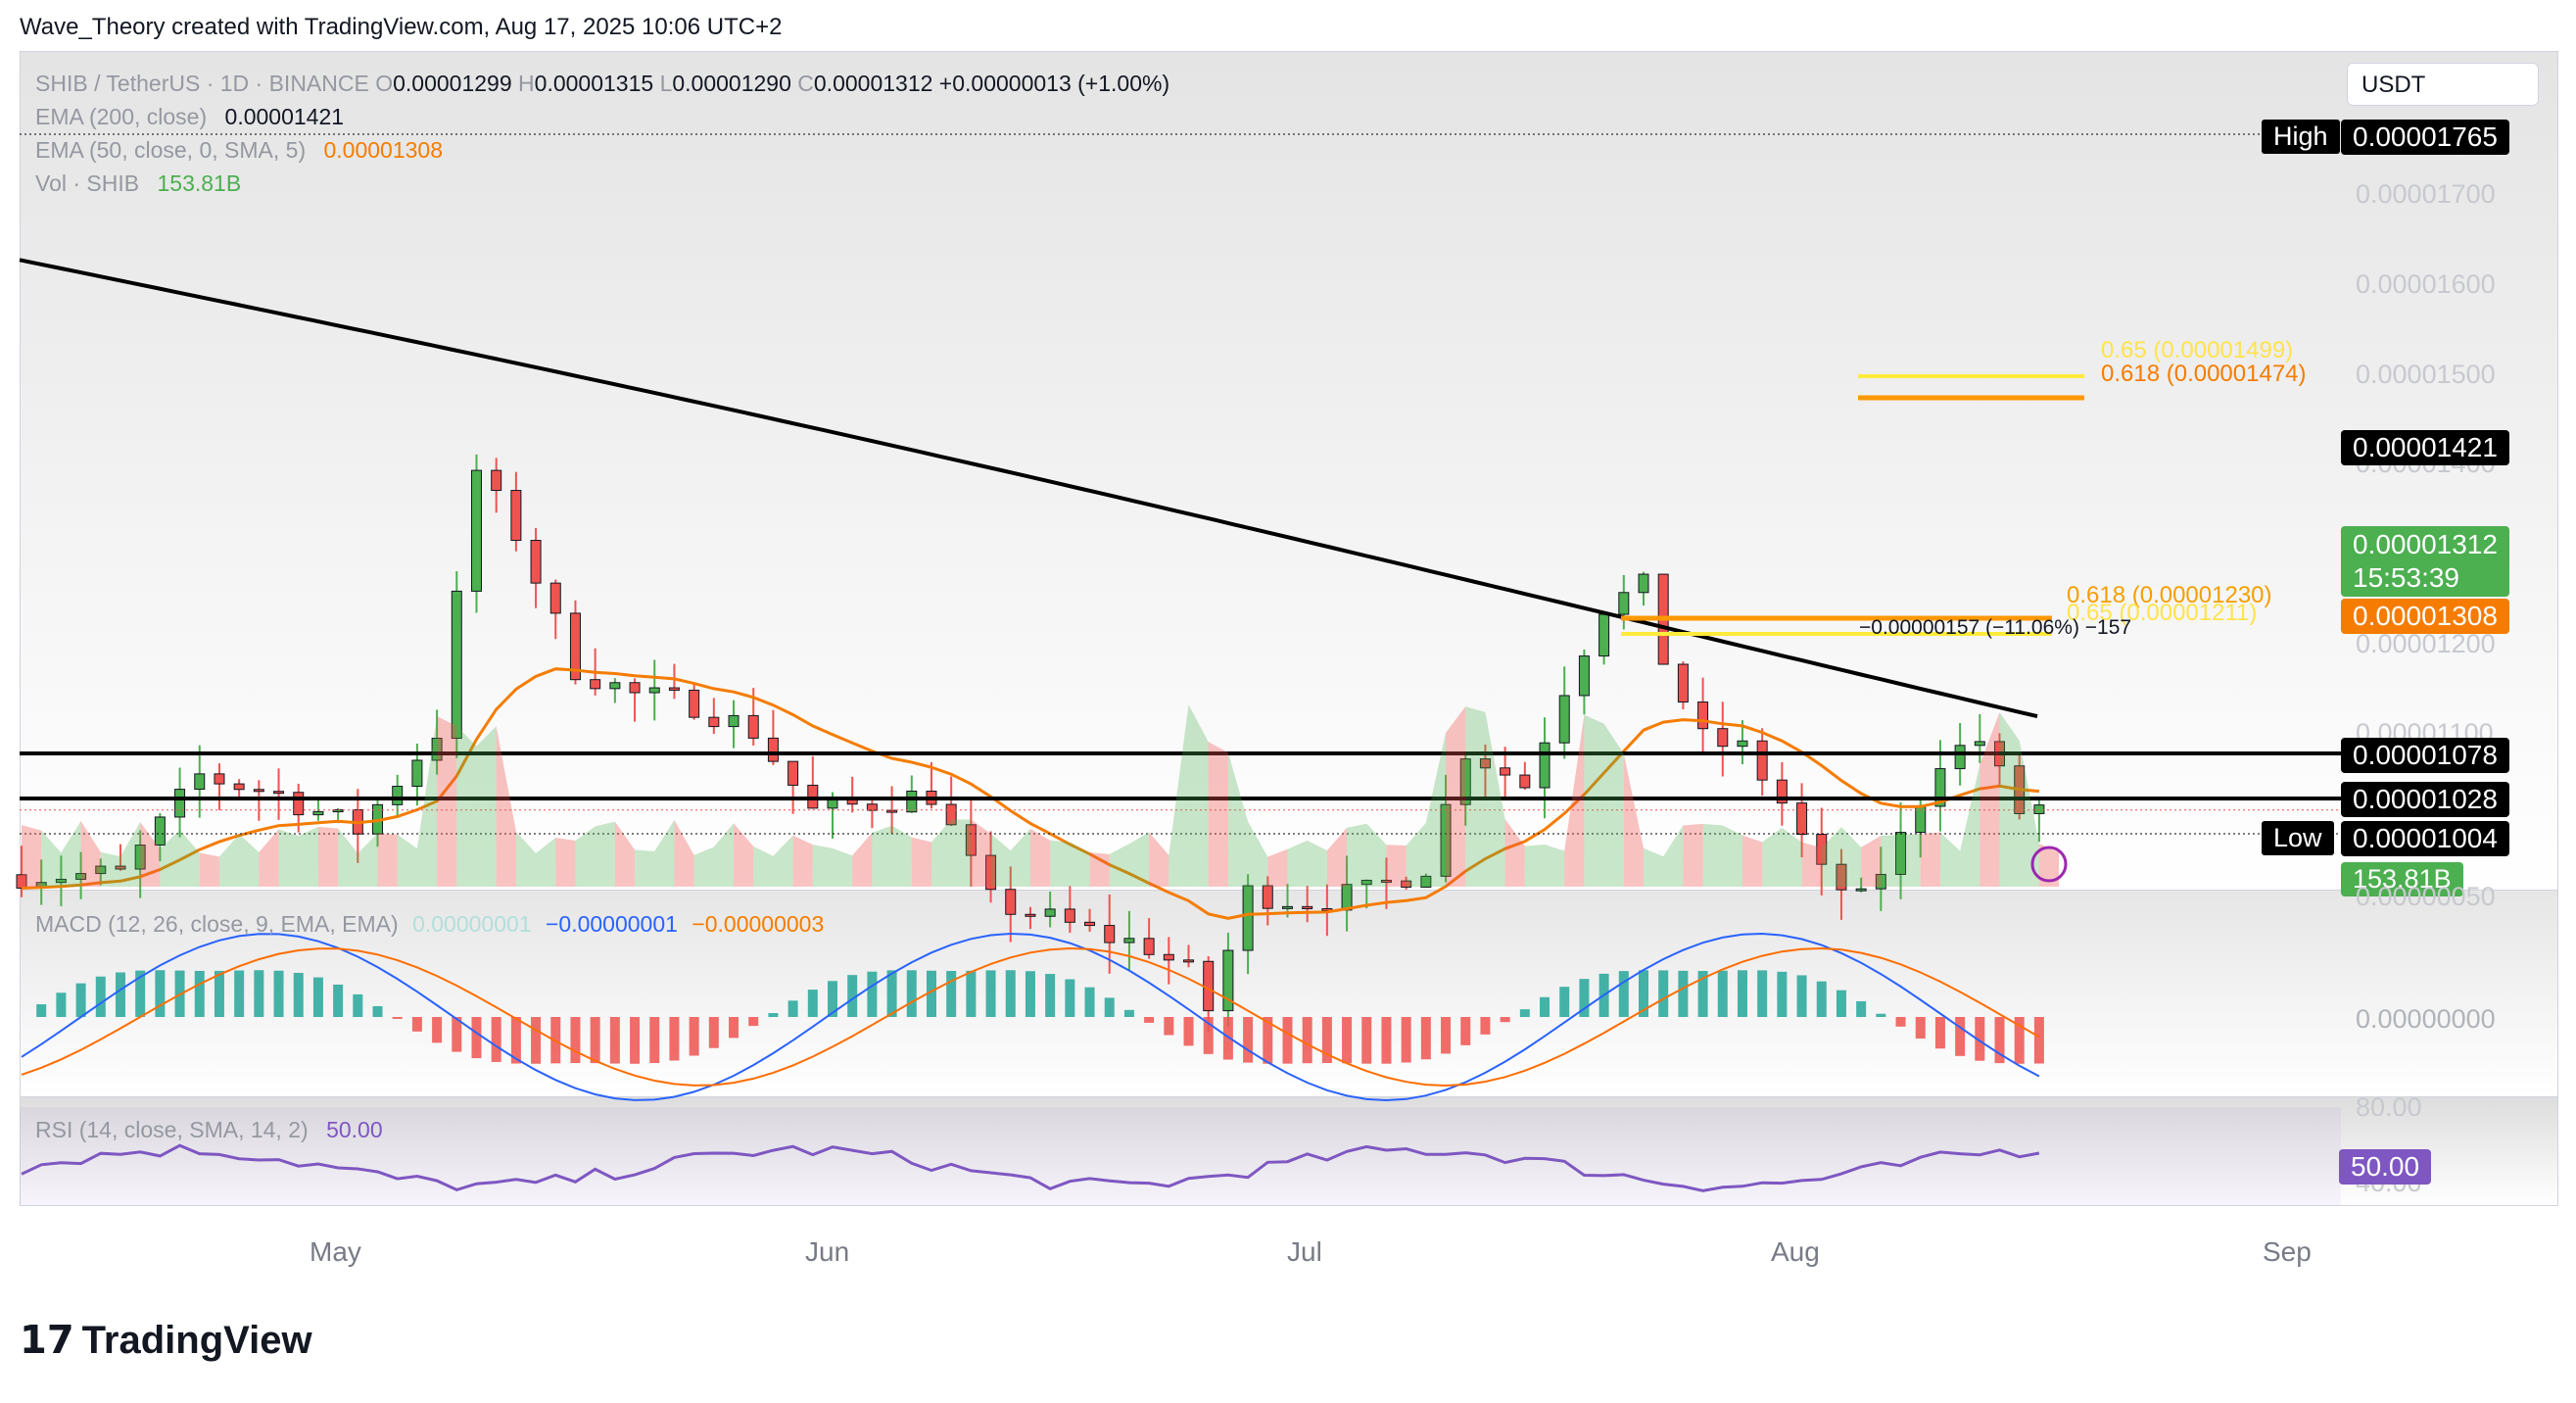 The height and width of the screenshot is (1403, 2576). I want to click on month-label-sep: Sep, so click(2287, 1252).